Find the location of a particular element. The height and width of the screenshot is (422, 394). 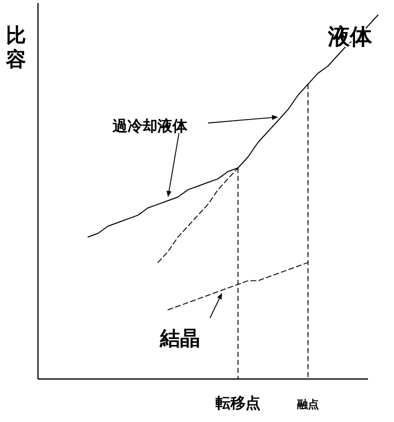

annotation: 結晶 is located at coordinates (179, 338).